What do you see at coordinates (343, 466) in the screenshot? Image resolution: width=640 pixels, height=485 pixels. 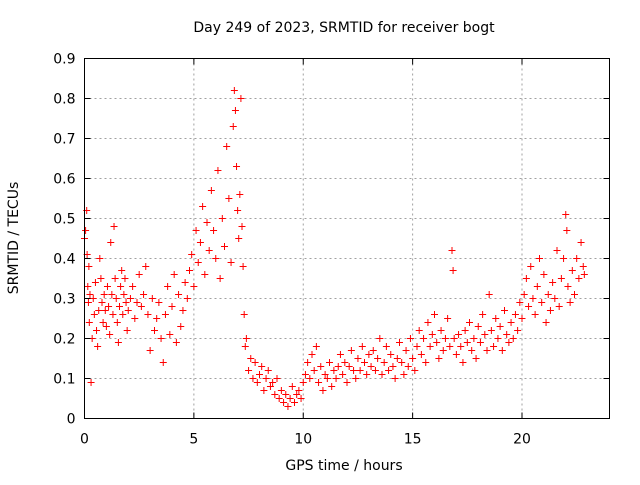 I see `x-axis-label: GPS time / hours` at bounding box center [343, 466].